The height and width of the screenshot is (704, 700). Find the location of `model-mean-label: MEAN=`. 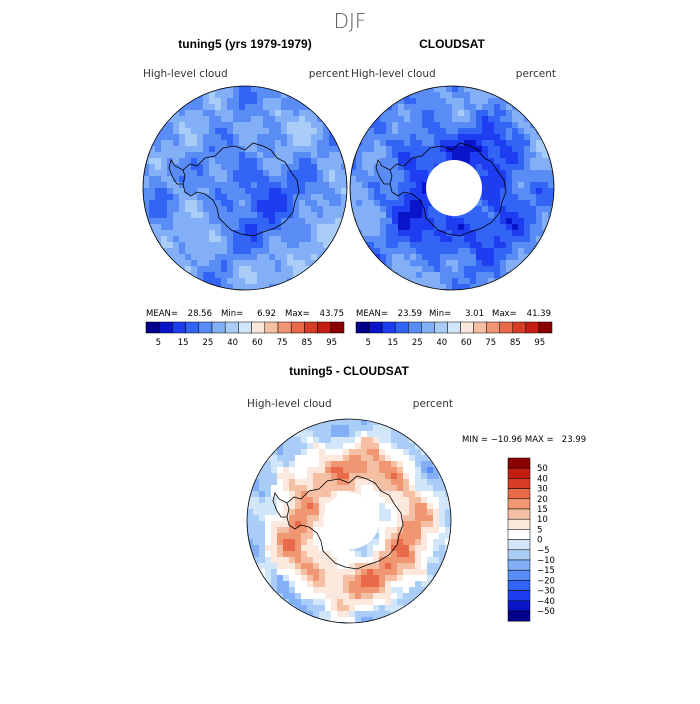

model-mean-label: MEAN= is located at coordinates (162, 314).